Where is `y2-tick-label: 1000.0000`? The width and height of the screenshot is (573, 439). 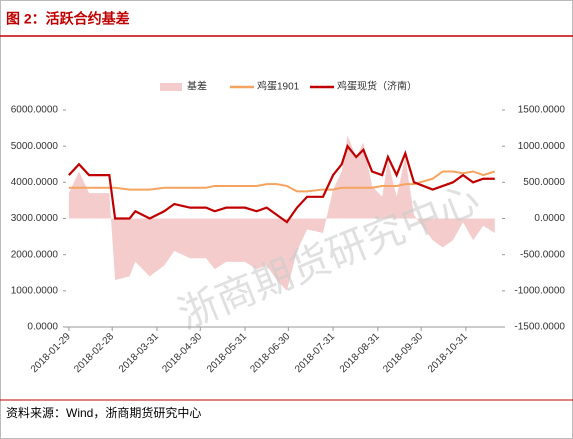
y2-tick-label: 1000.0000 is located at coordinates (542, 146).